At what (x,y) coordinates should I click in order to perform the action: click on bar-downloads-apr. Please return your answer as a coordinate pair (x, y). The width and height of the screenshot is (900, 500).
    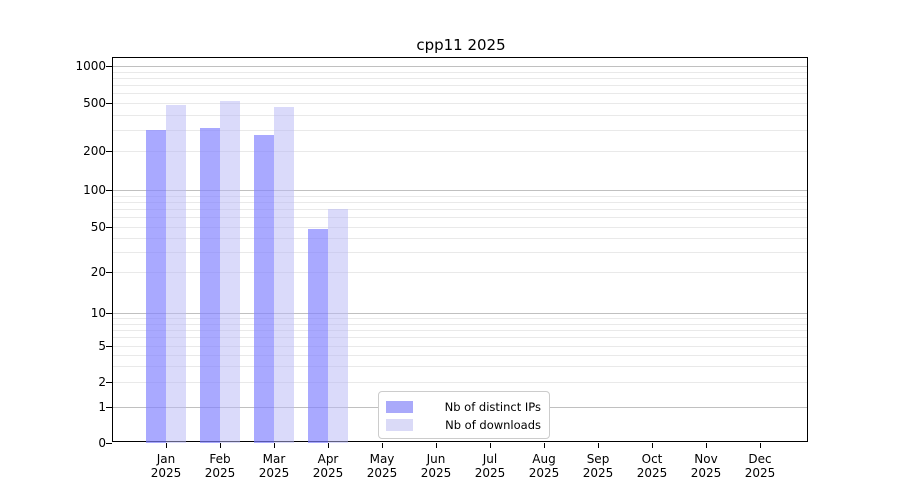
    Looking at the image, I should click on (338, 326).